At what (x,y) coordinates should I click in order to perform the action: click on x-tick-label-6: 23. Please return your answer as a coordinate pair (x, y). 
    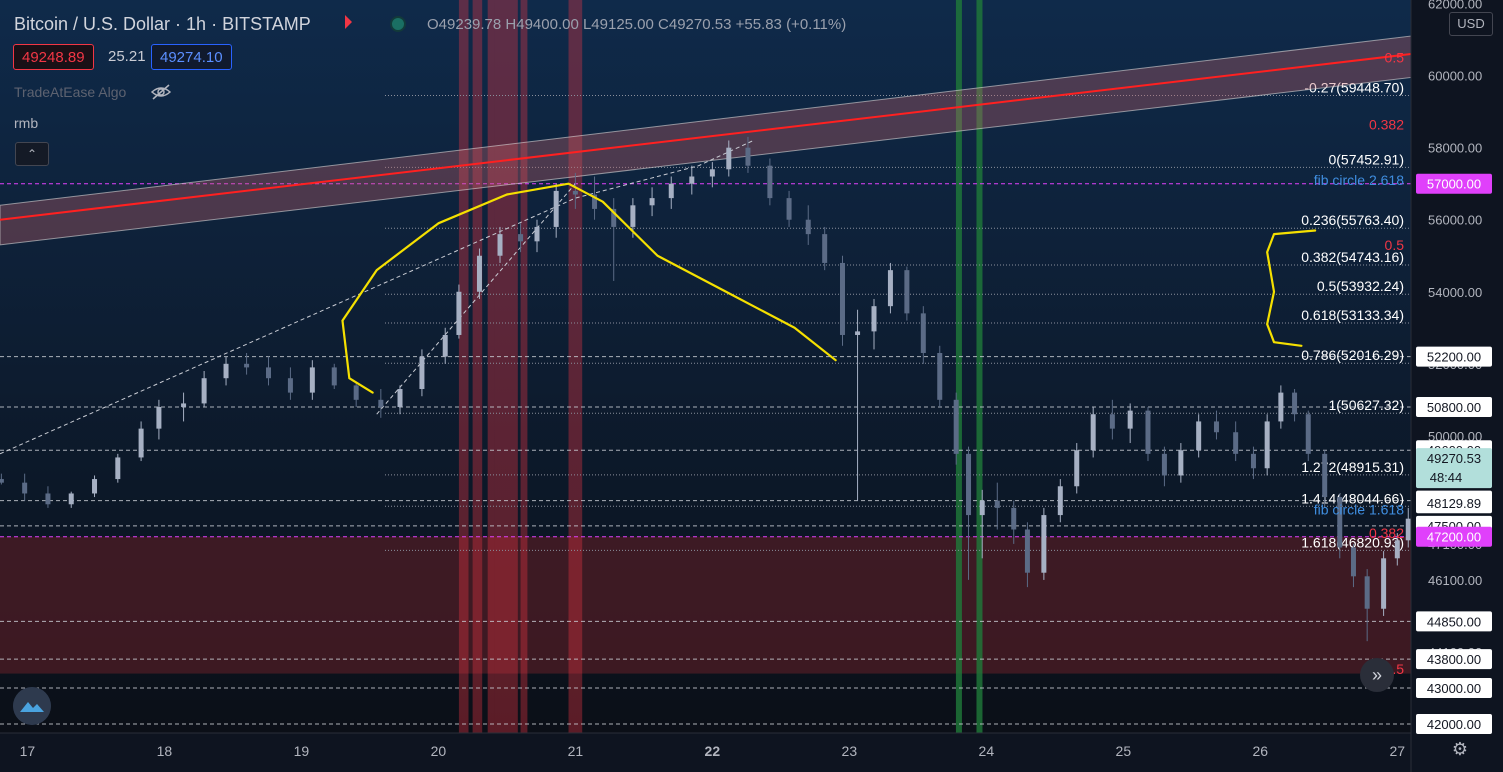
    Looking at the image, I should click on (850, 751).